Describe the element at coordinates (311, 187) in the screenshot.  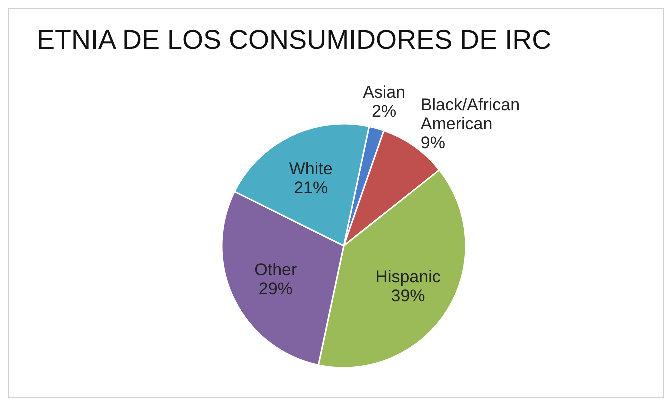
I see `data-label: 21%` at that location.